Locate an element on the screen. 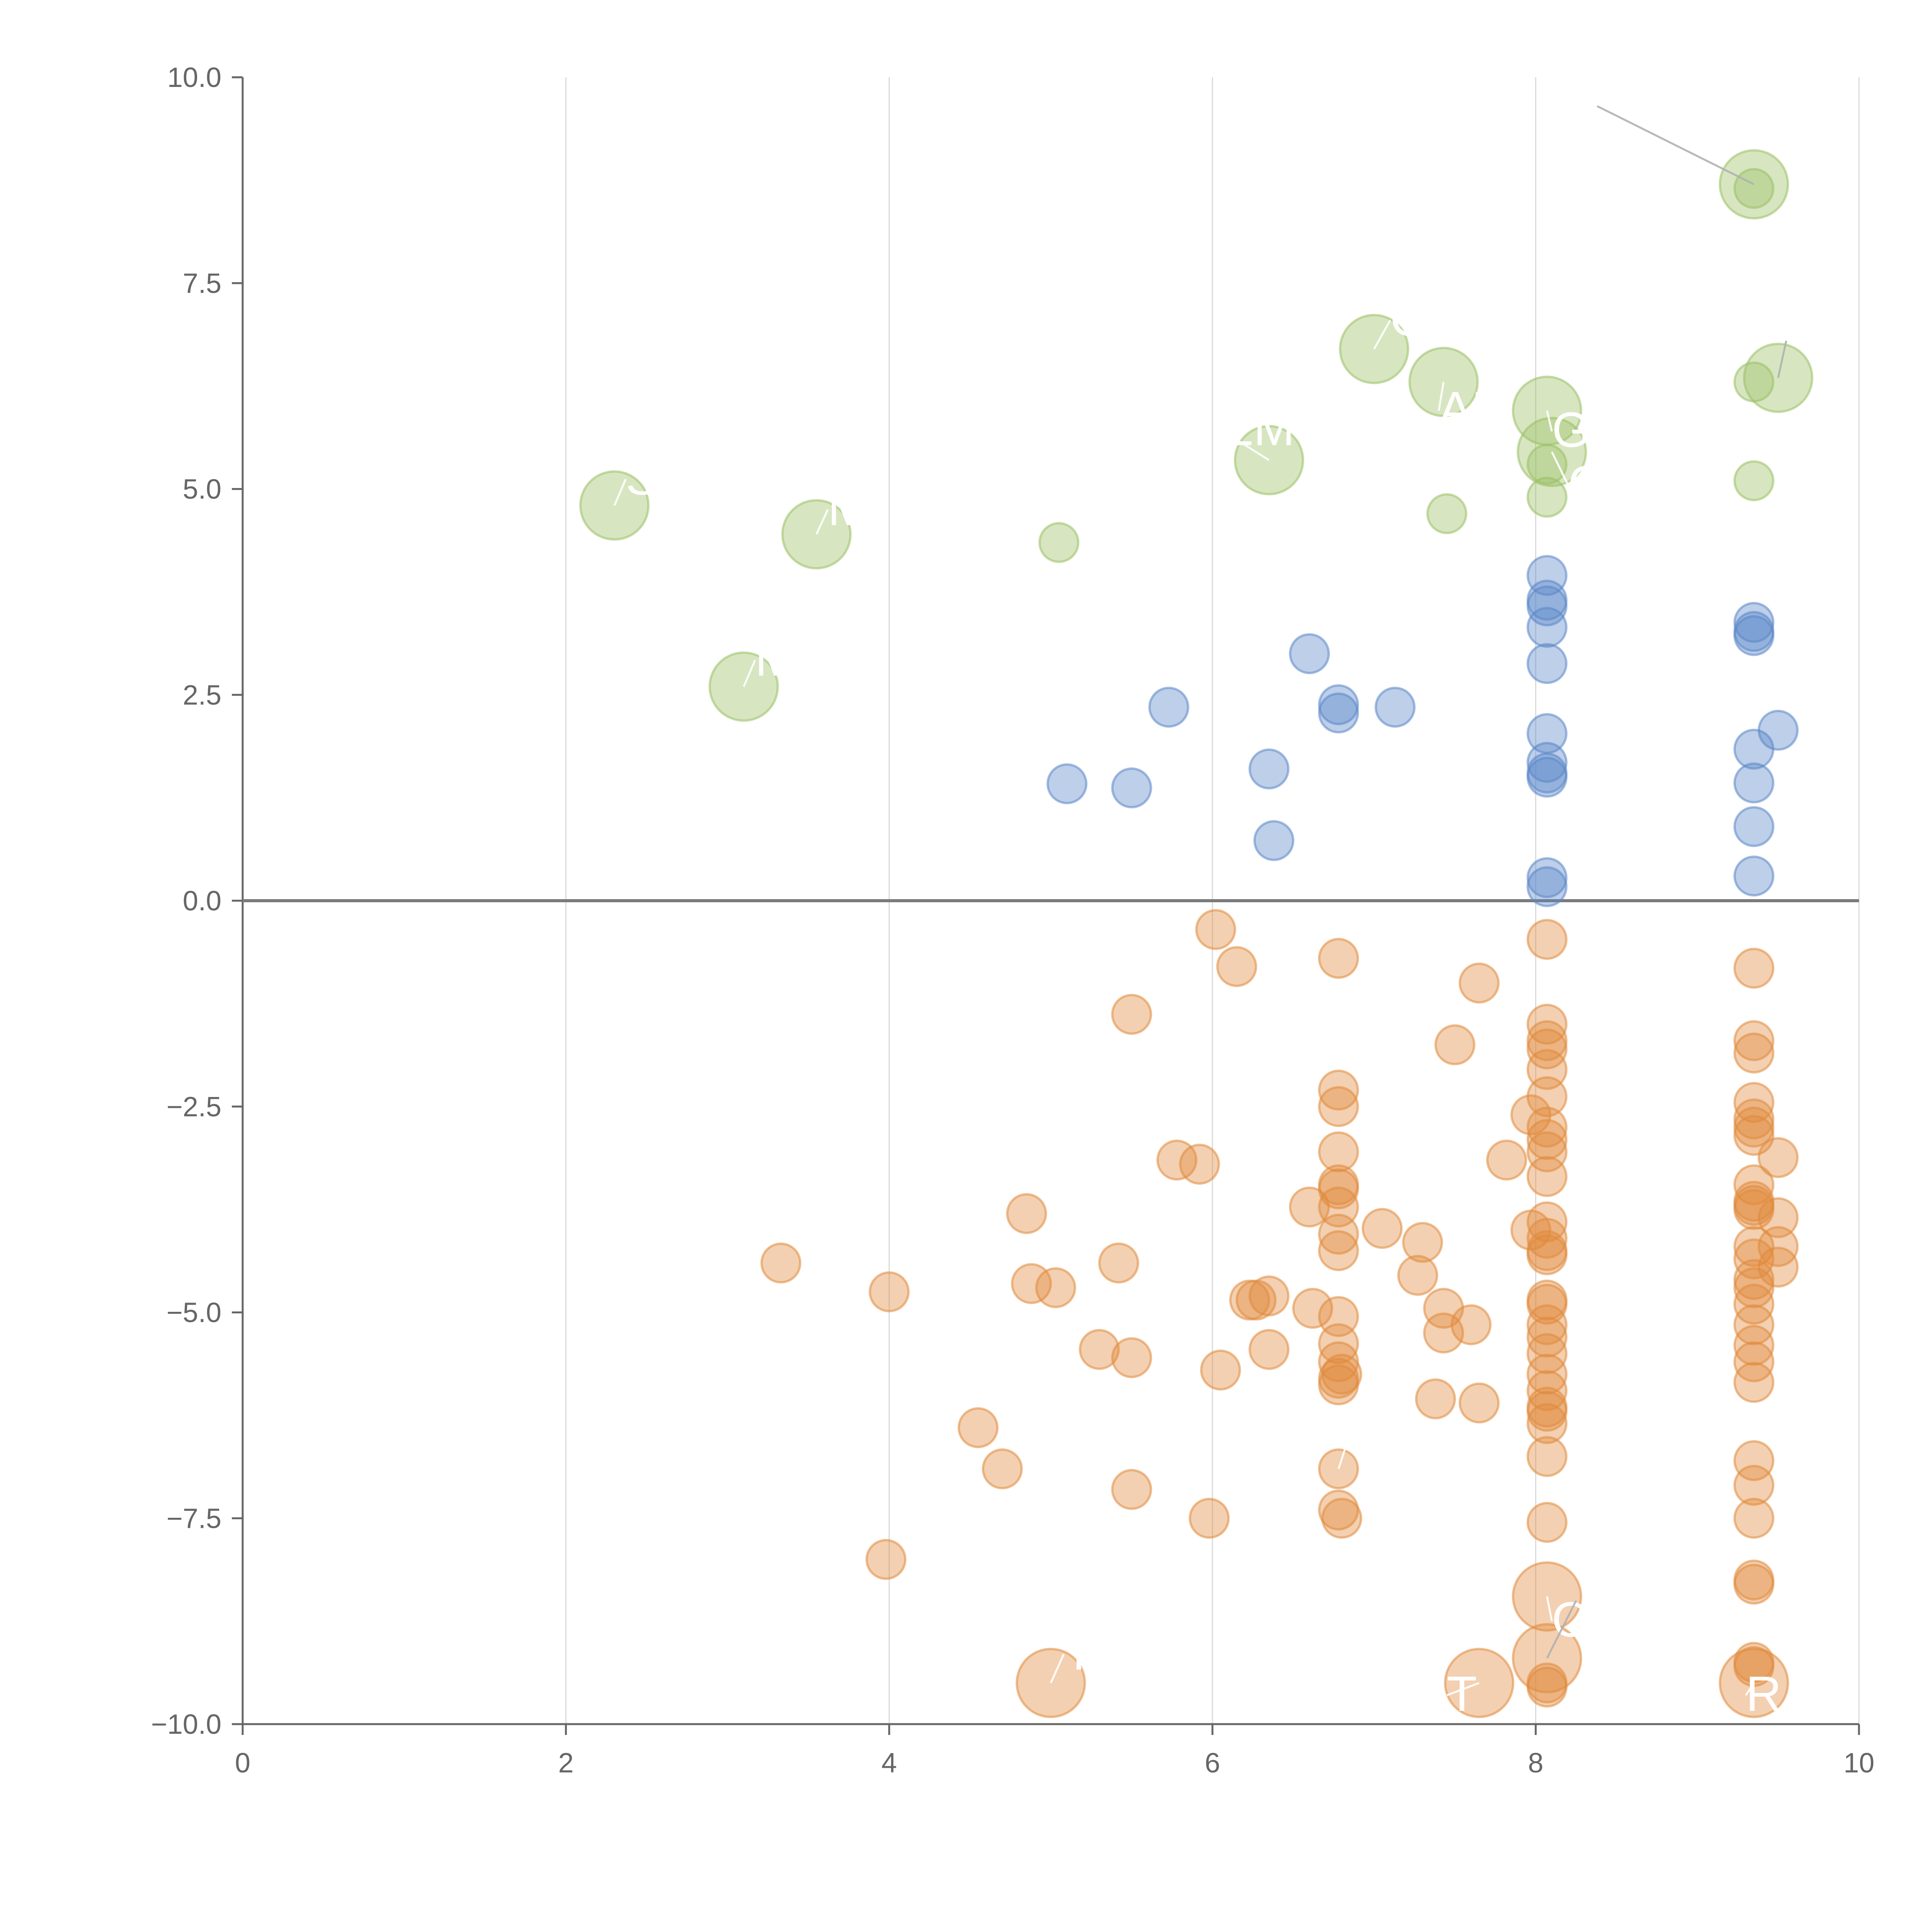  y-tick-label-2: −5.0 is located at coordinates (194, 1313).